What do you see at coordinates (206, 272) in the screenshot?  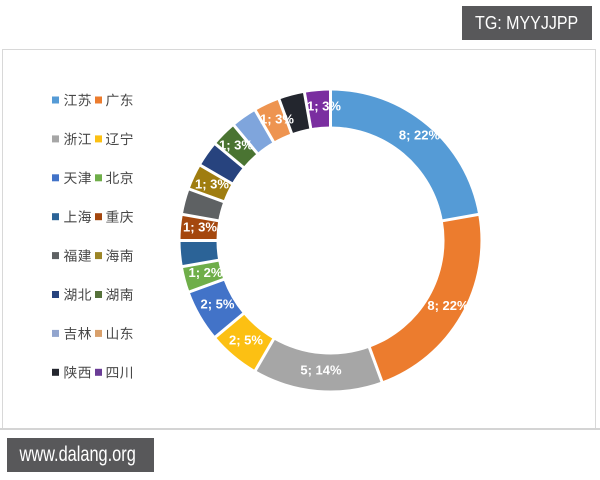 I see `svg-text: 1; 2%` at bounding box center [206, 272].